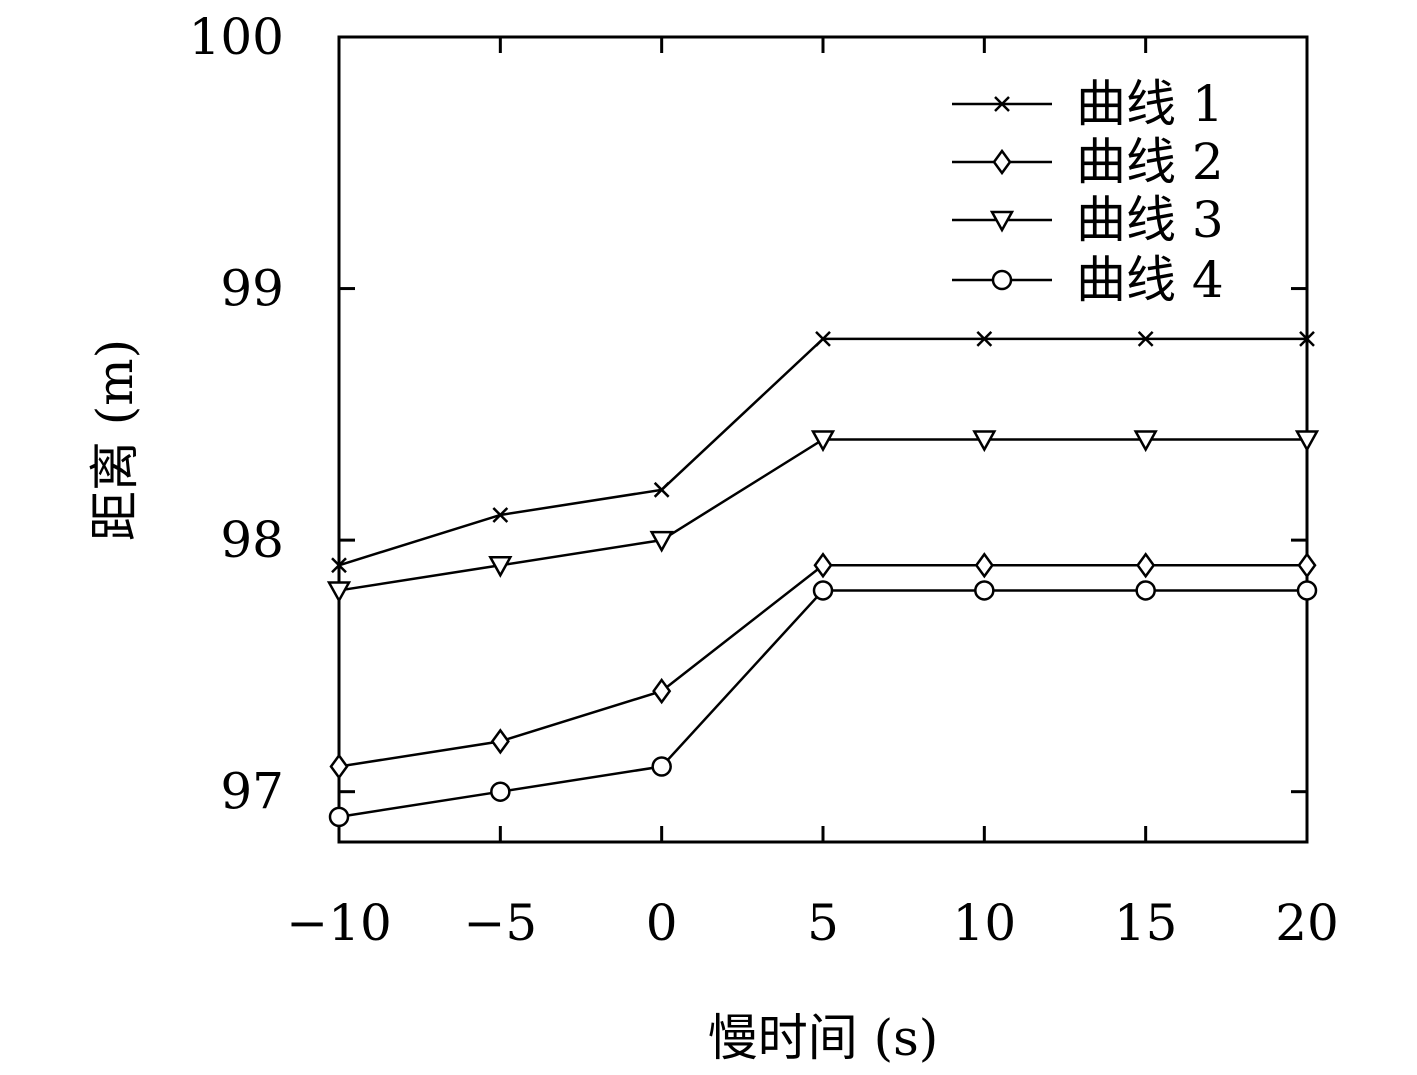 The width and height of the screenshot is (1417, 1075). Describe the element at coordinates (500, 923) in the screenshot. I see `x-tick-label: −5` at that location.